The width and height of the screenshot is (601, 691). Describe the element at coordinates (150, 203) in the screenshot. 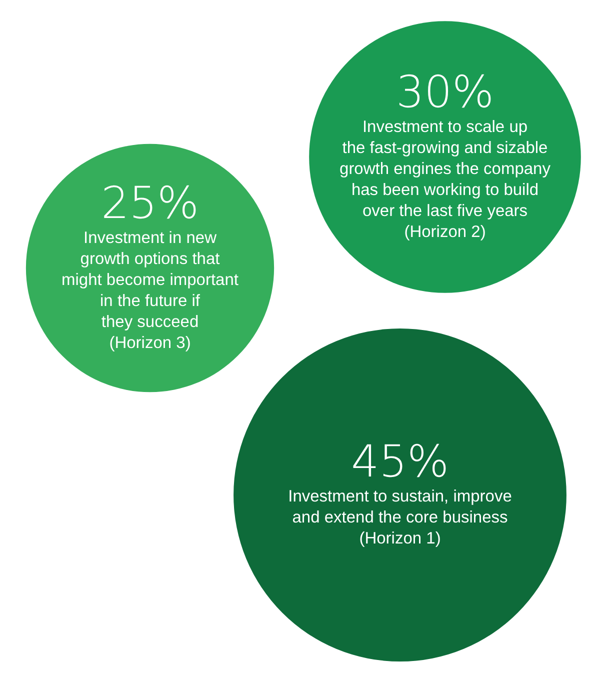

I see `data-label: 25%` at that location.